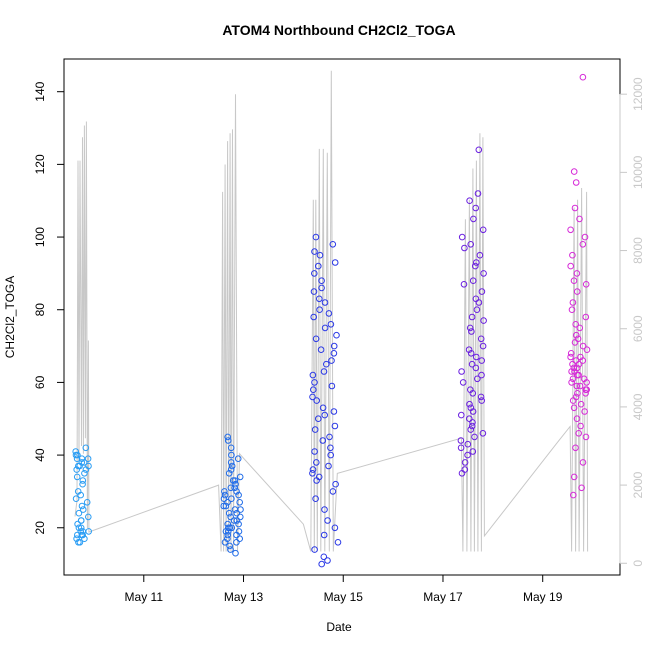  What do you see at coordinates (338, 30) in the screenshot?
I see `chart-title: ATOM4 Northbound CH2Cl2_TOGA` at bounding box center [338, 30].